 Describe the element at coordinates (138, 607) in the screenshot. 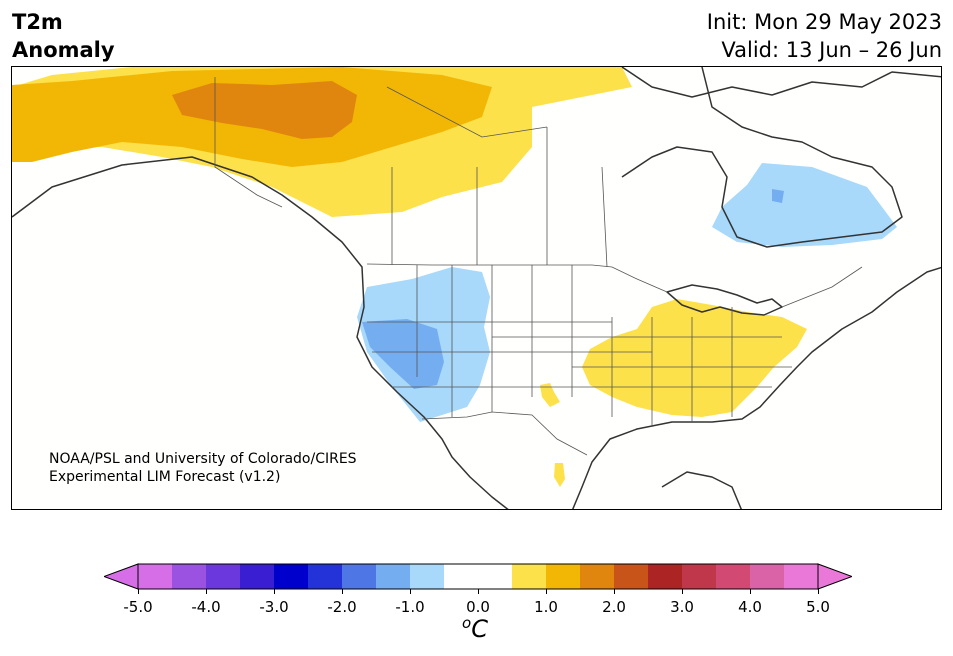

I see `colorbar-tick-label: -5.0` at that location.